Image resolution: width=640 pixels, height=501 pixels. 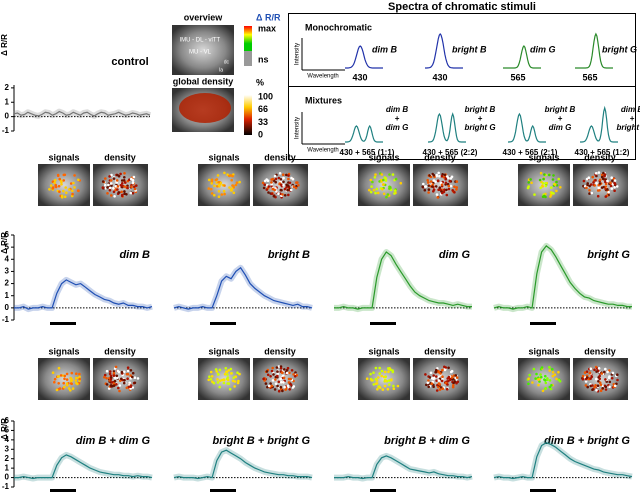 I want to click on colorbar-ns-label: ns, so click(x=263, y=59).